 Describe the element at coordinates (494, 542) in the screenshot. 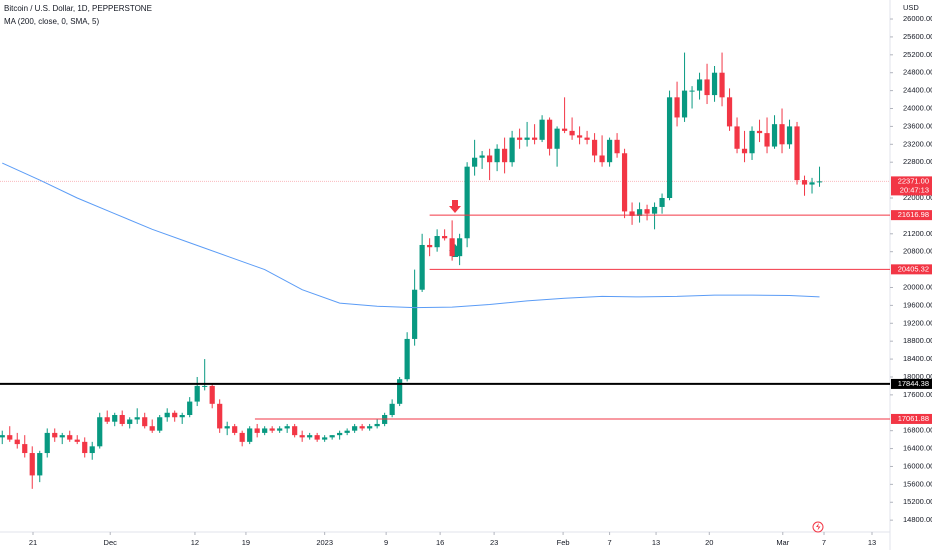

I see `x-tick-label: 23` at that location.